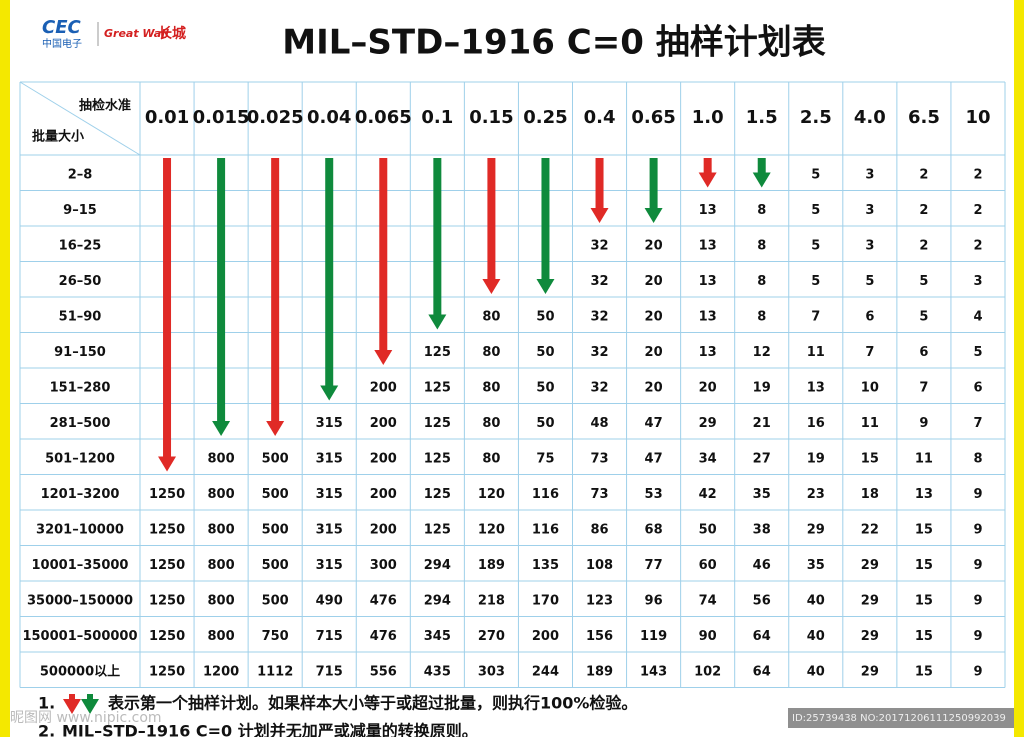  What do you see at coordinates (80, 245) in the screenshot?
I see `row-label: 16–25` at bounding box center [80, 245].